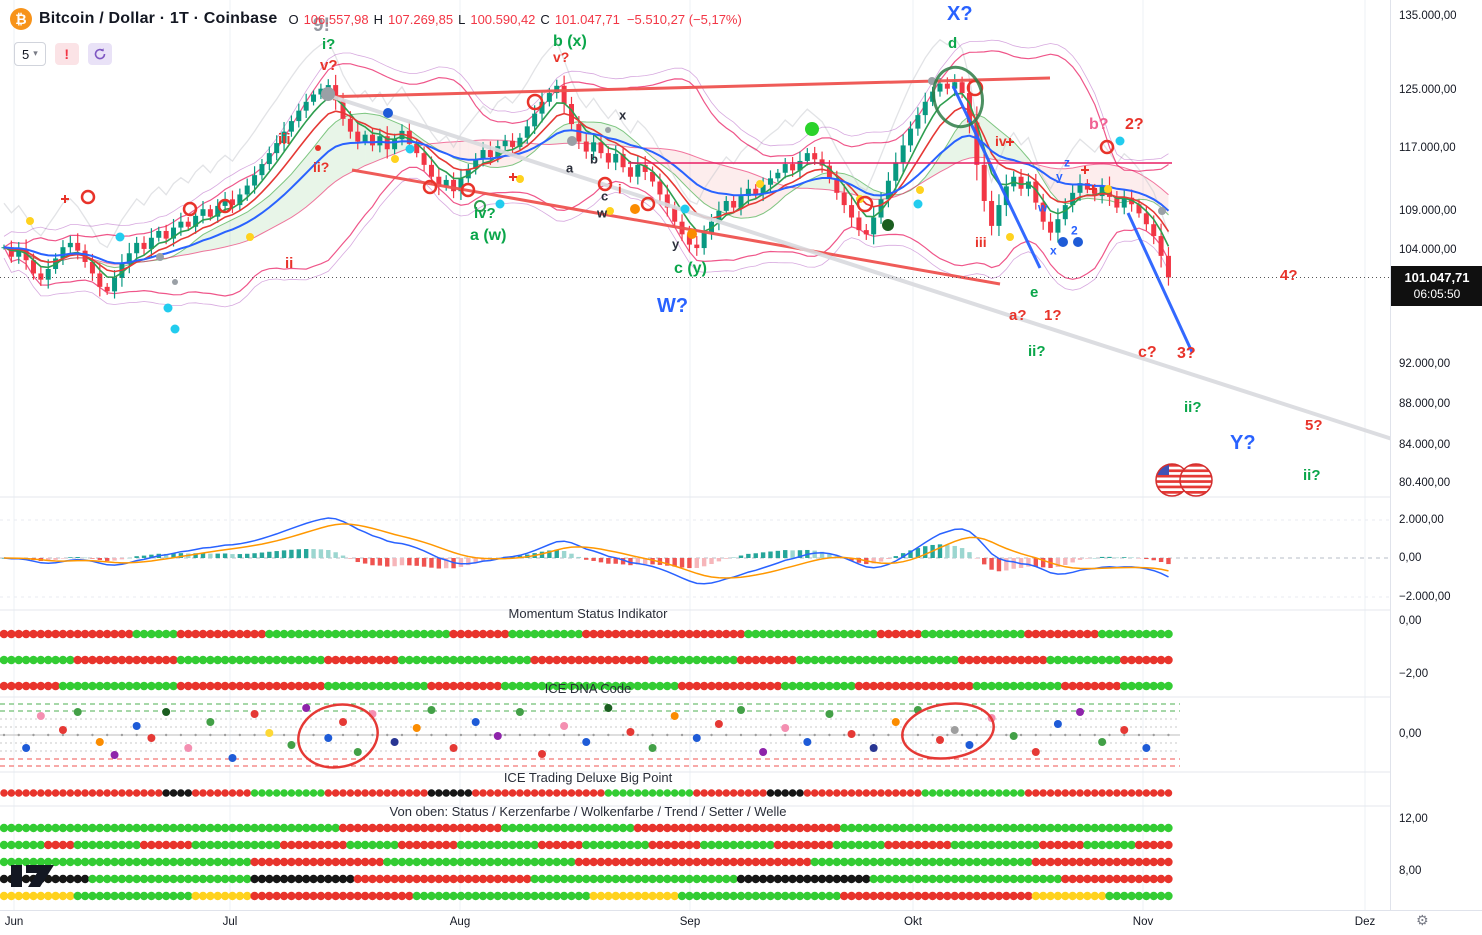 This screenshot has width=1482, height=935. What do you see at coordinates (1410, 871) in the screenshot?
I see `price-axis-label: 8,00` at bounding box center [1410, 871].